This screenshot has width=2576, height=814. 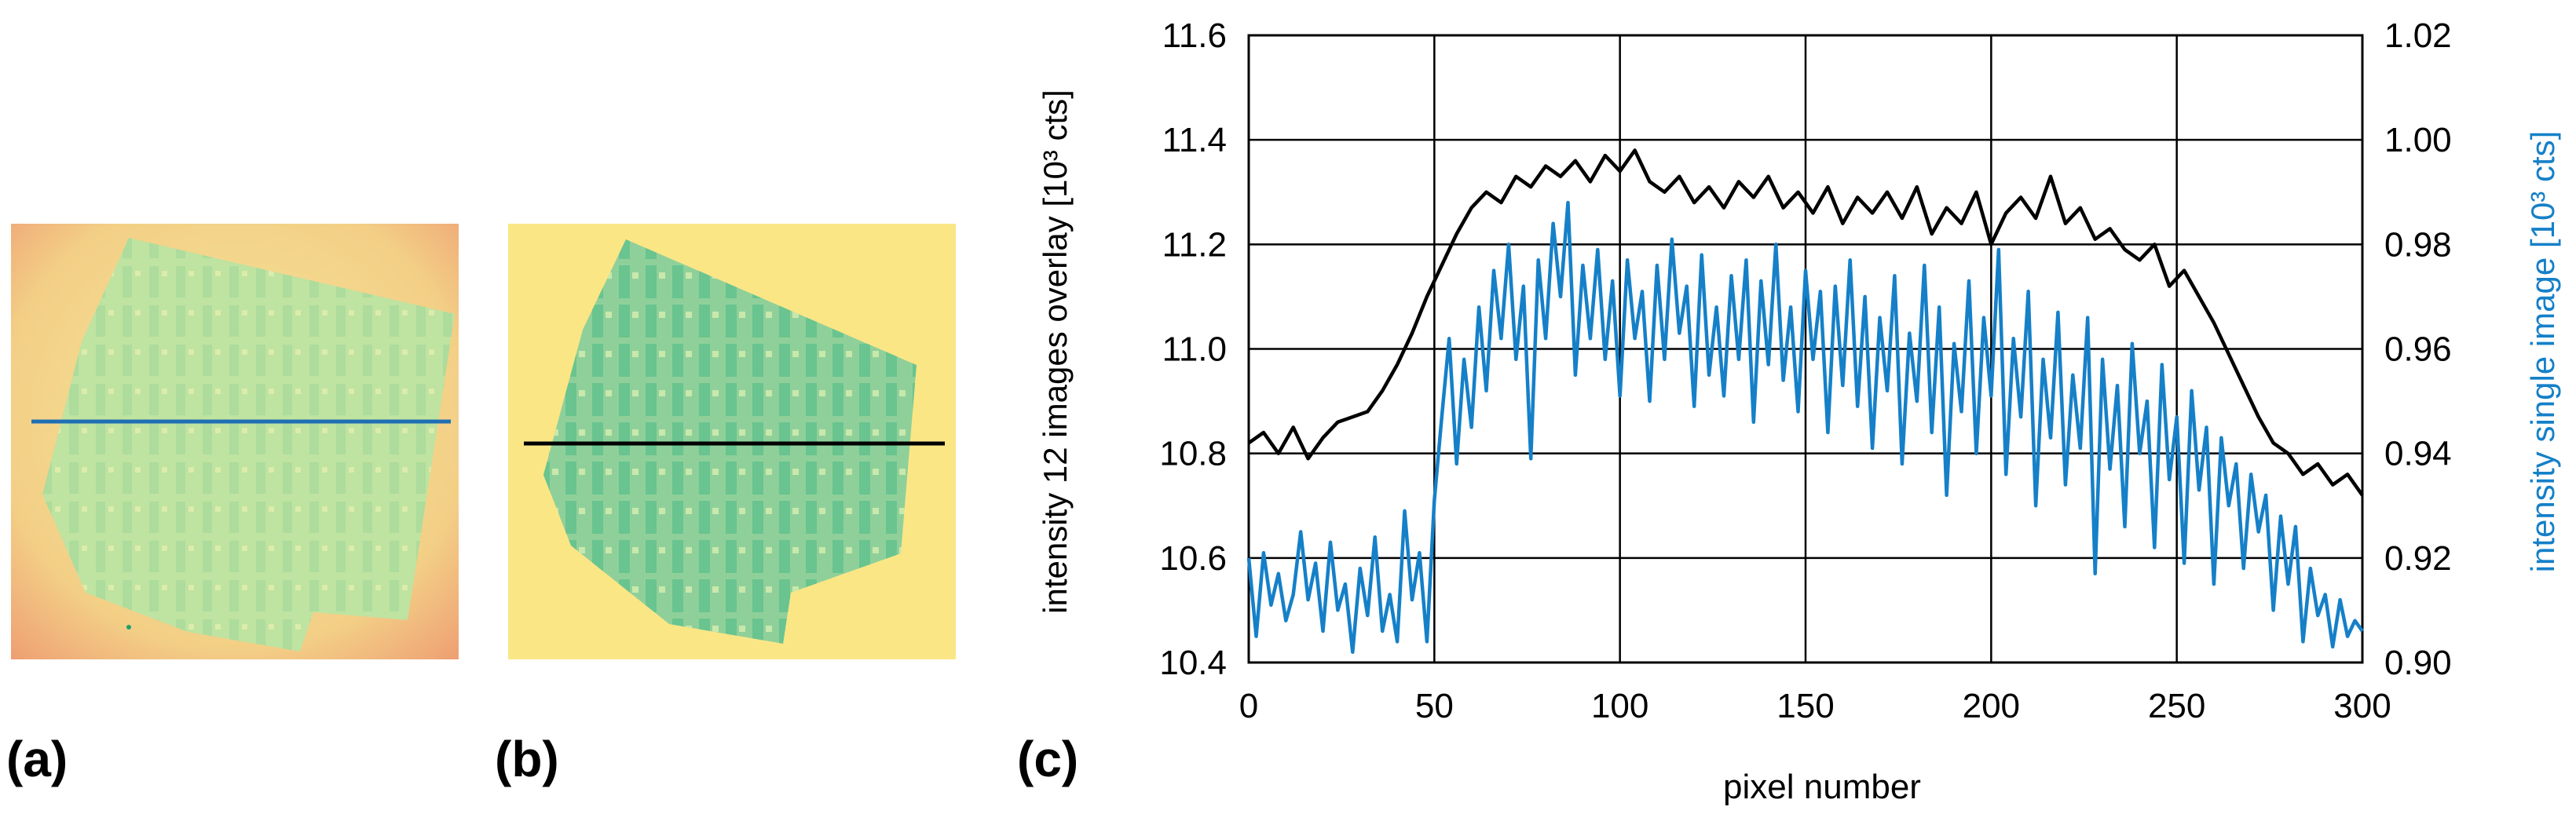 I want to click on x-tick-label: 200, so click(x=1992, y=706).